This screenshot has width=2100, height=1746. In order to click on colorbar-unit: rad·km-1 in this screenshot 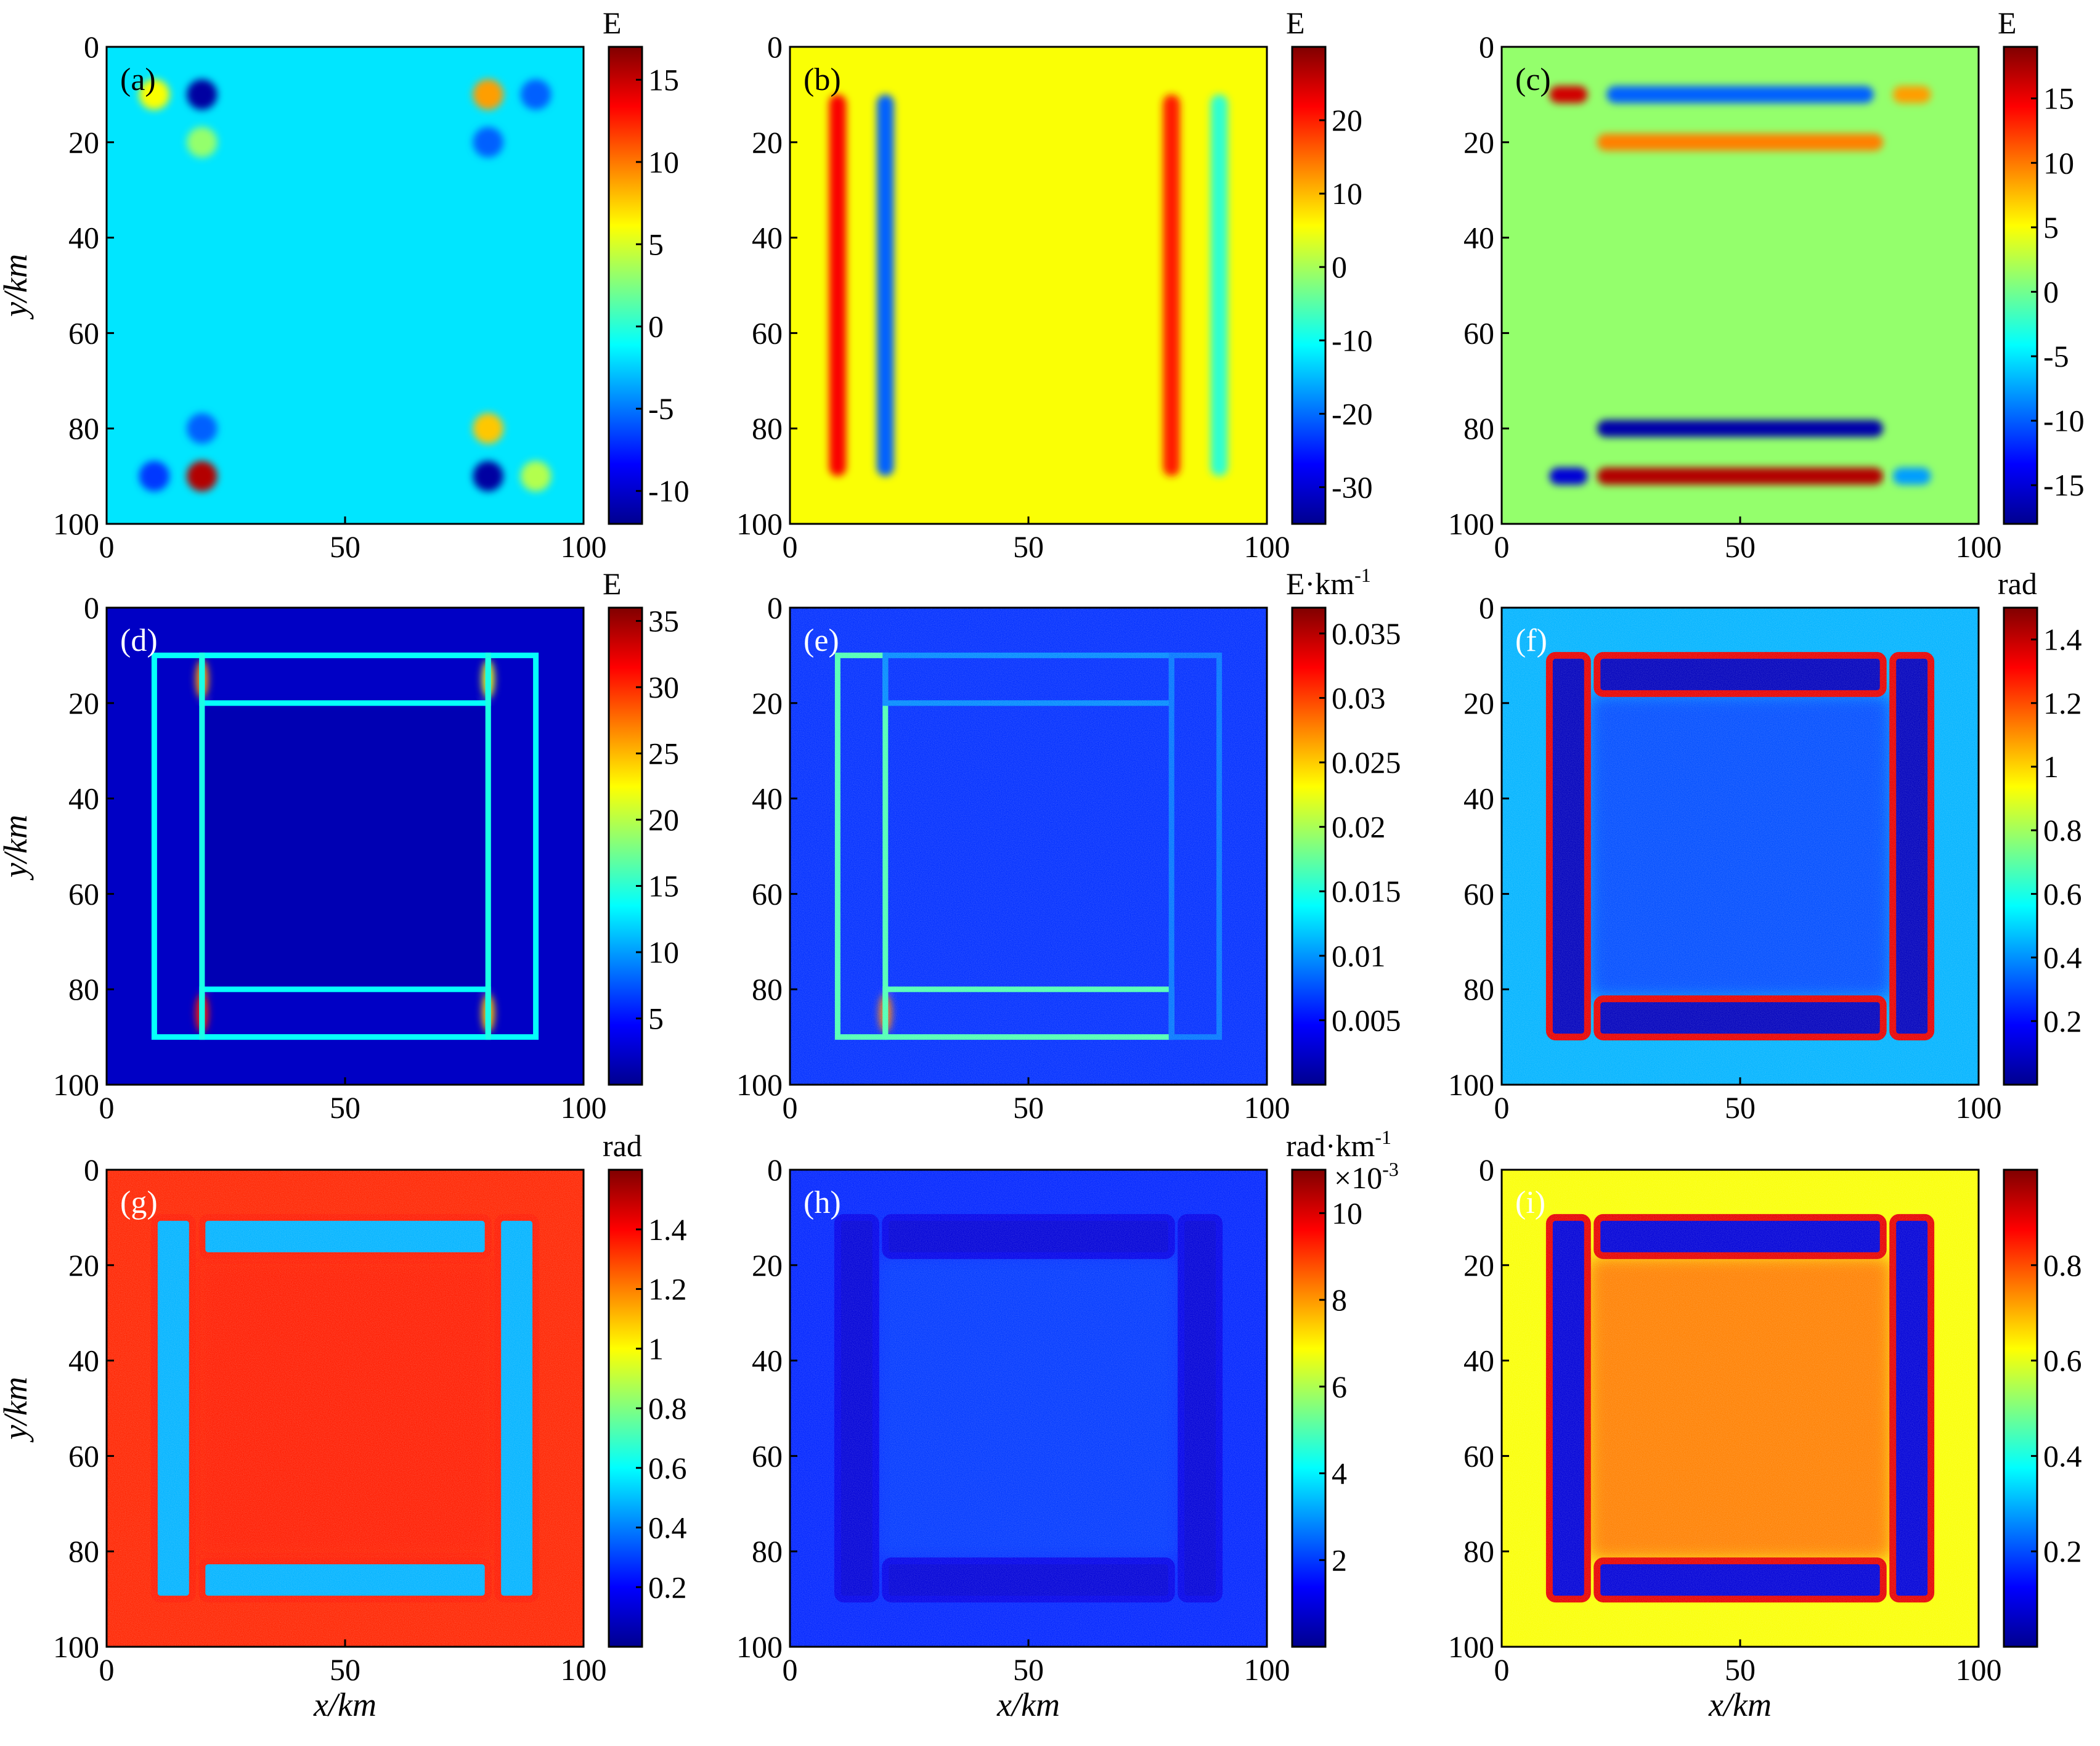, I will do `click(1338, 1144)`.